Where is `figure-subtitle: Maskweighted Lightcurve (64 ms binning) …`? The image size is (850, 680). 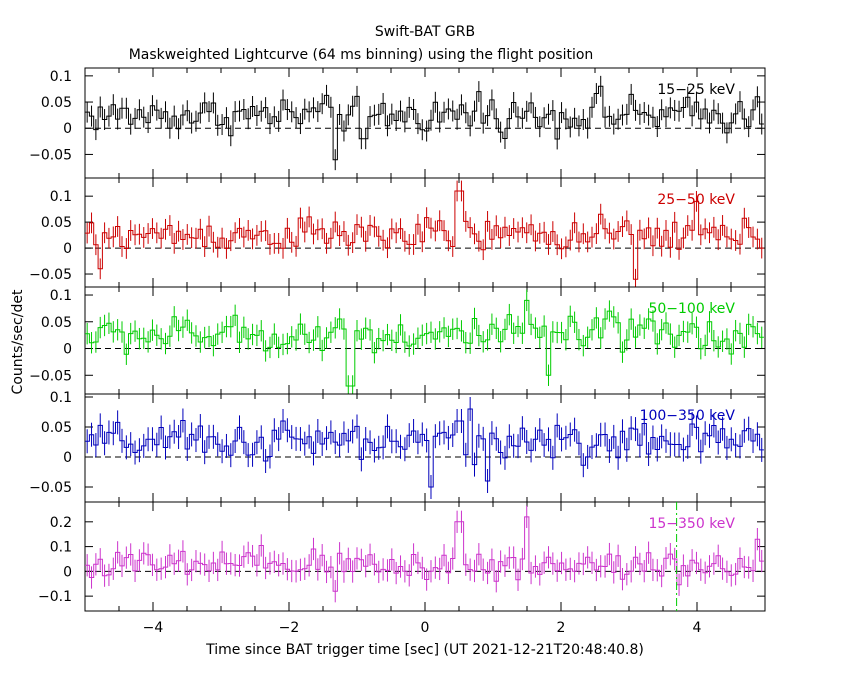 figure-subtitle: Maskweighted Lightcurve (64 ms binning) … is located at coordinates (361, 55).